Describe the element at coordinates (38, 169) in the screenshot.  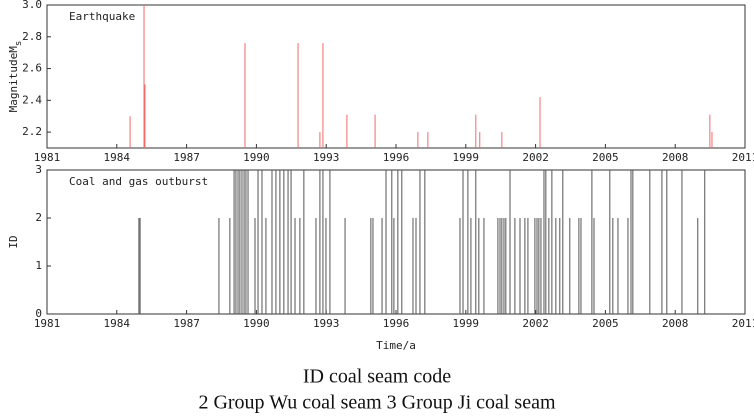
I see `y-tick-label: 3` at that location.